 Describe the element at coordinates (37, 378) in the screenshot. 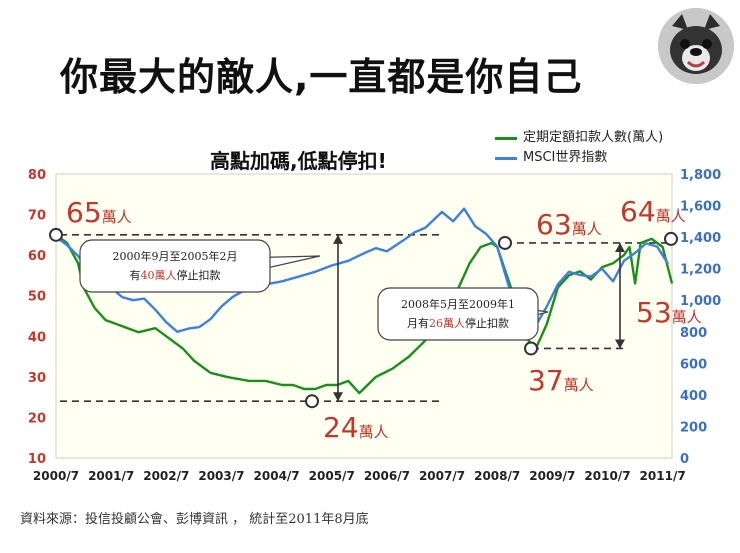

I see `y-left-tick-label: 30` at that location.